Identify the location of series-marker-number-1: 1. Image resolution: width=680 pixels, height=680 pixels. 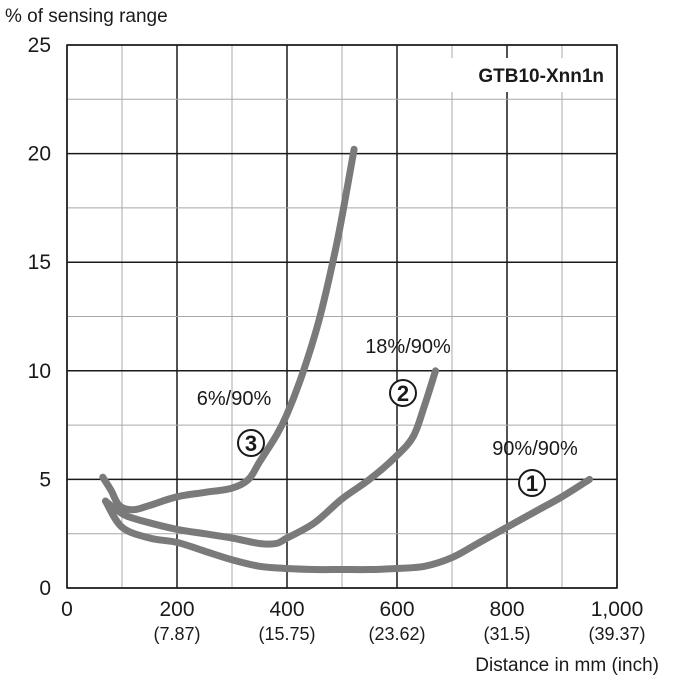
(532, 483).